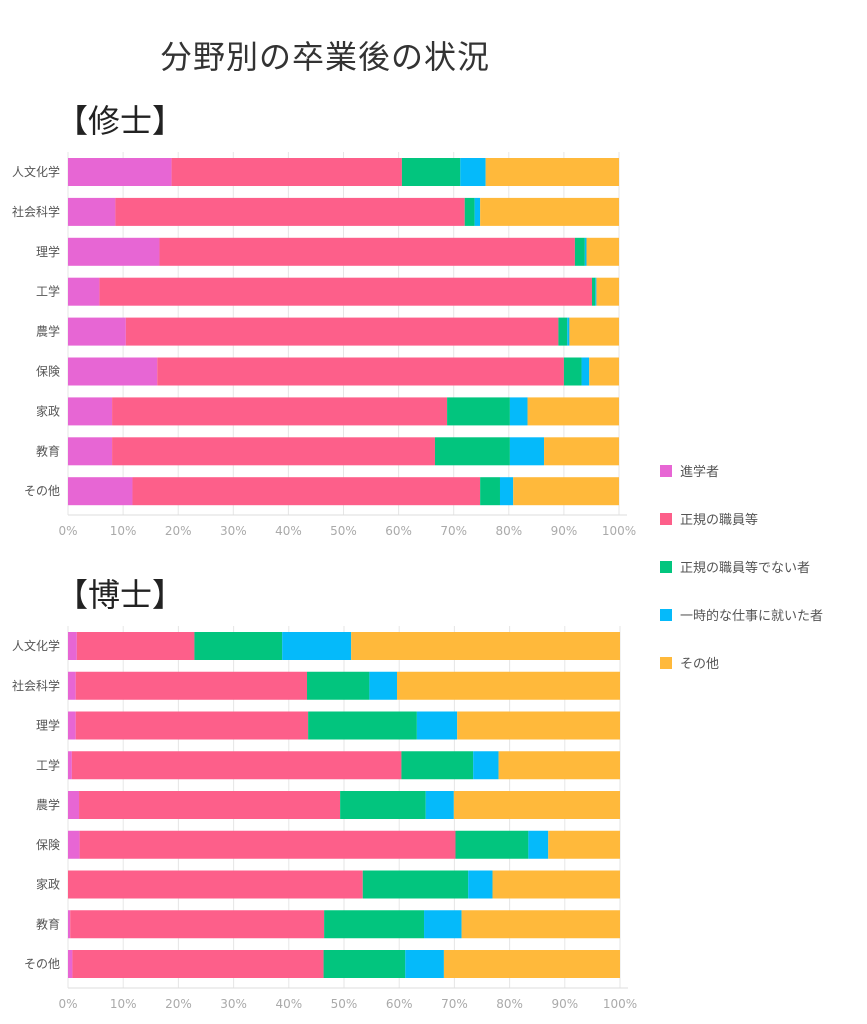 The image size is (867, 1024). What do you see at coordinates (324, 57) in the screenshot?
I see `chart-main-title: 分野別の卒業後の状況` at bounding box center [324, 57].